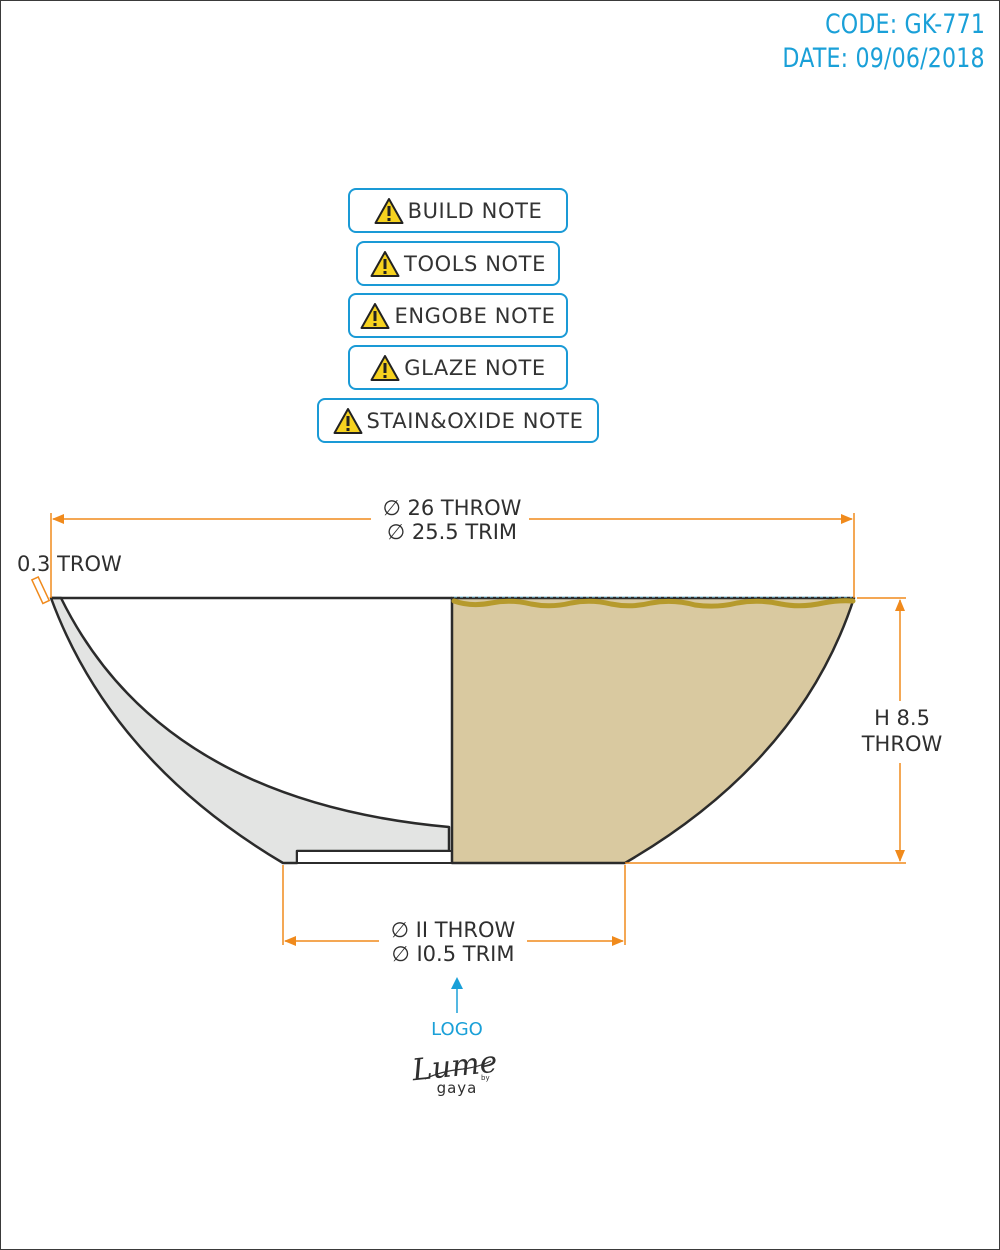 The height and width of the screenshot is (1250, 1000). I want to click on engobe-note-label: ENGOBE NOTE, so click(475, 315).